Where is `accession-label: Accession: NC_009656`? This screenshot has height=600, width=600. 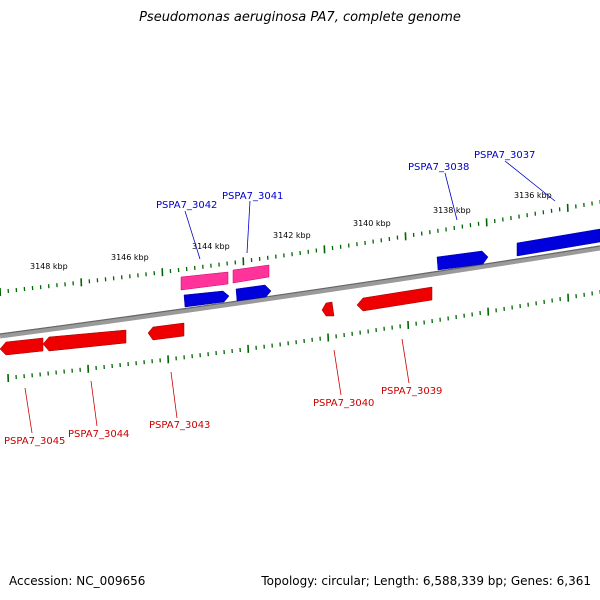 accession-label: Accession: NC_009656 is located at coordinates (77, 581).